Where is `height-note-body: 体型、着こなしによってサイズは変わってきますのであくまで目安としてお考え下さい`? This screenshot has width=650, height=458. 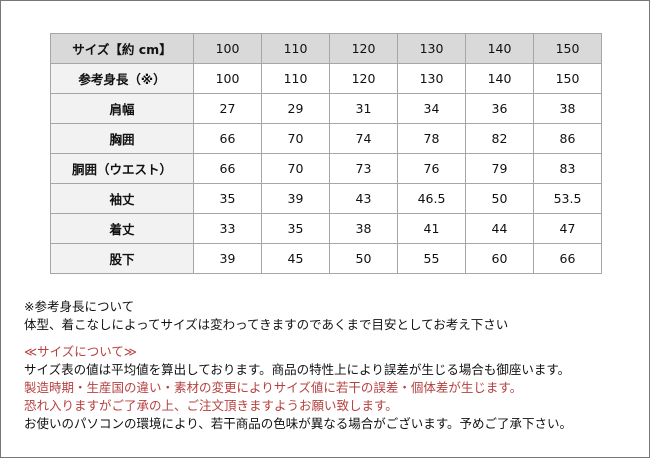 height-note-body: 体型、着こなしによってサイズは変わってきますのであくまで目安としてお考え下さい is located at coordinates (266, 324).